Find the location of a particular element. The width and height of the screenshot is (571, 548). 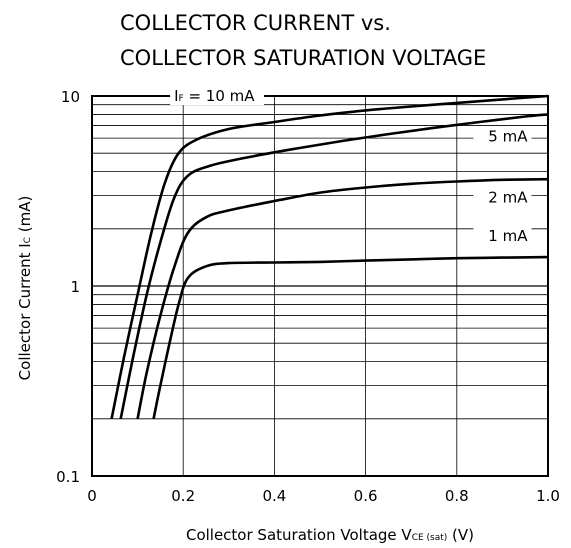

x-axis-label-unit: (V) is located at coordinates (460, 535).